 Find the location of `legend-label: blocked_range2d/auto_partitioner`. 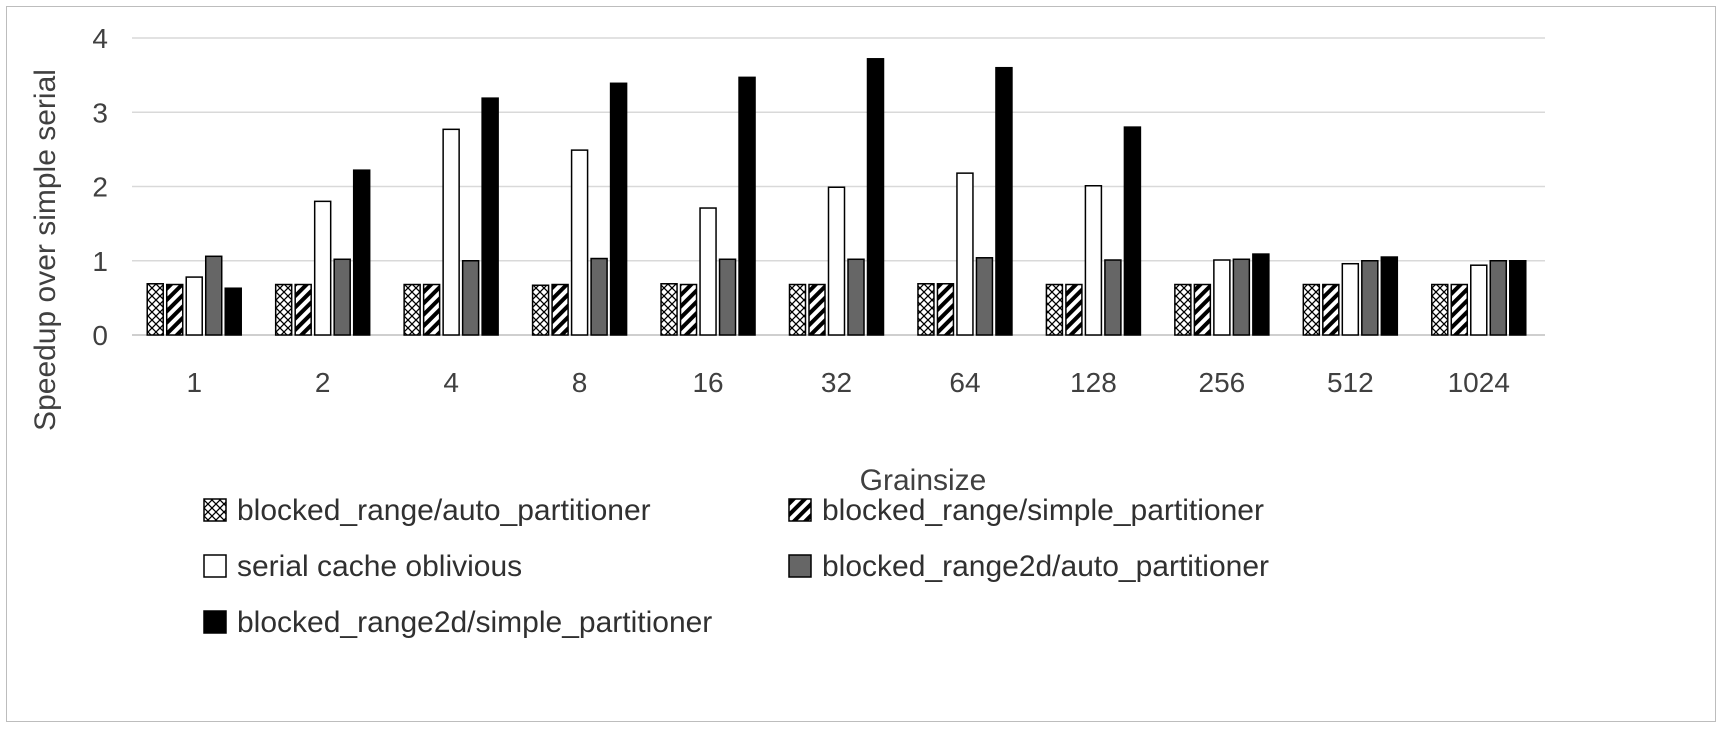

legend-label: blocked_range2d/auto_partitioner is located at coordinates (1045, 566).